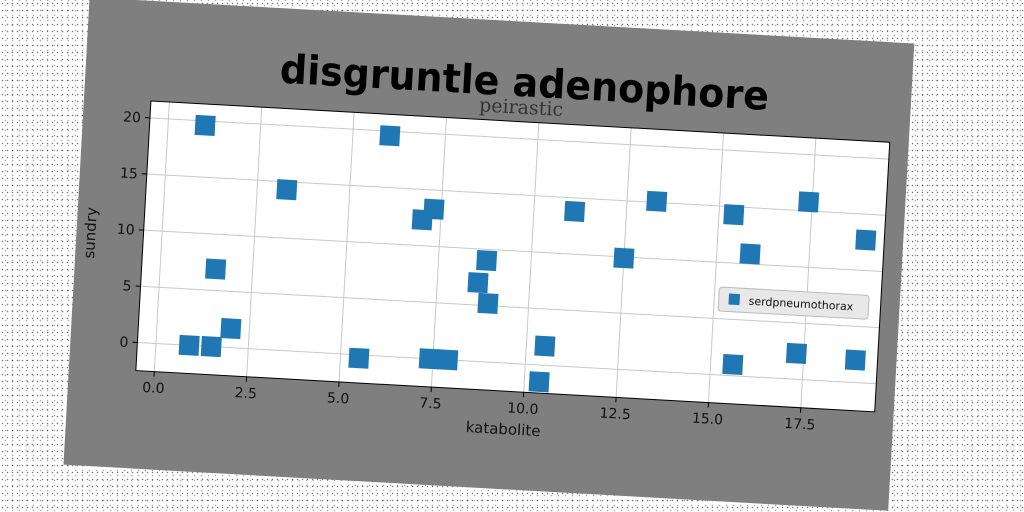 This screenshot has width=1024, height=512. I want to click on x-tick-label: 15.0, so click(707, 420).